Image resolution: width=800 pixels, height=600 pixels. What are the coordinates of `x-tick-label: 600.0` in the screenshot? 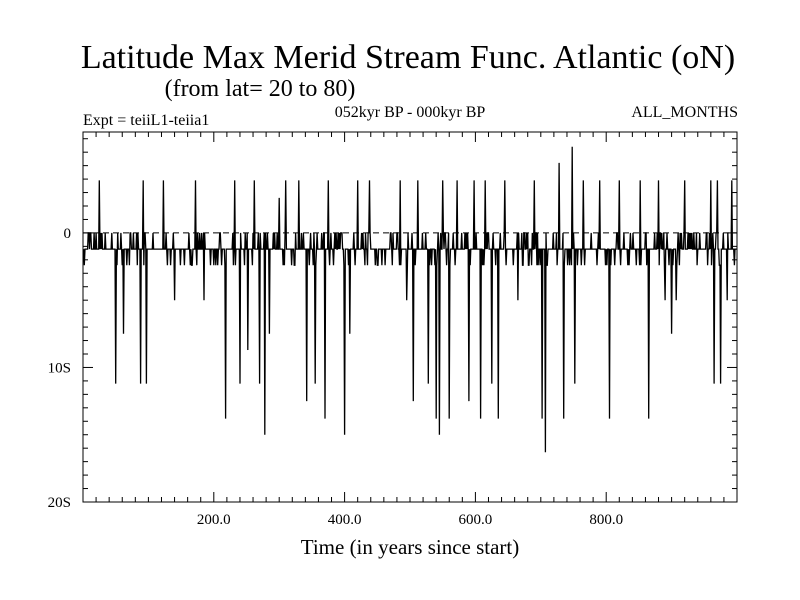 It's located at (476, 520).